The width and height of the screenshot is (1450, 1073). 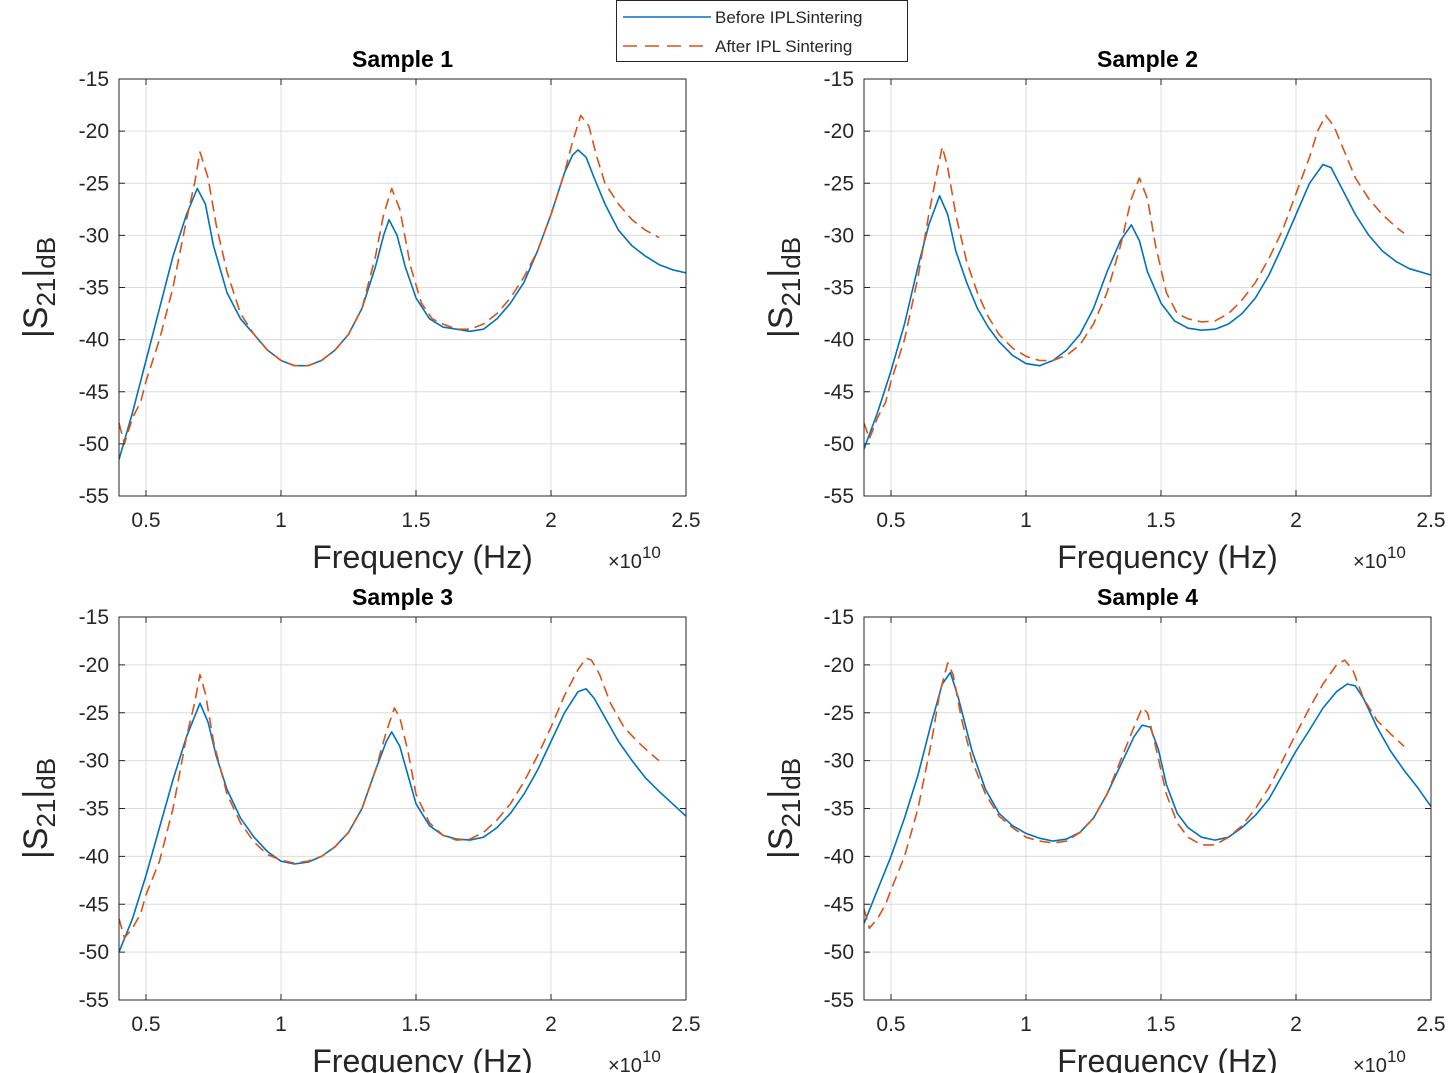 I want to click on subplot-title: Sample 3, so click(x=402, y=597).